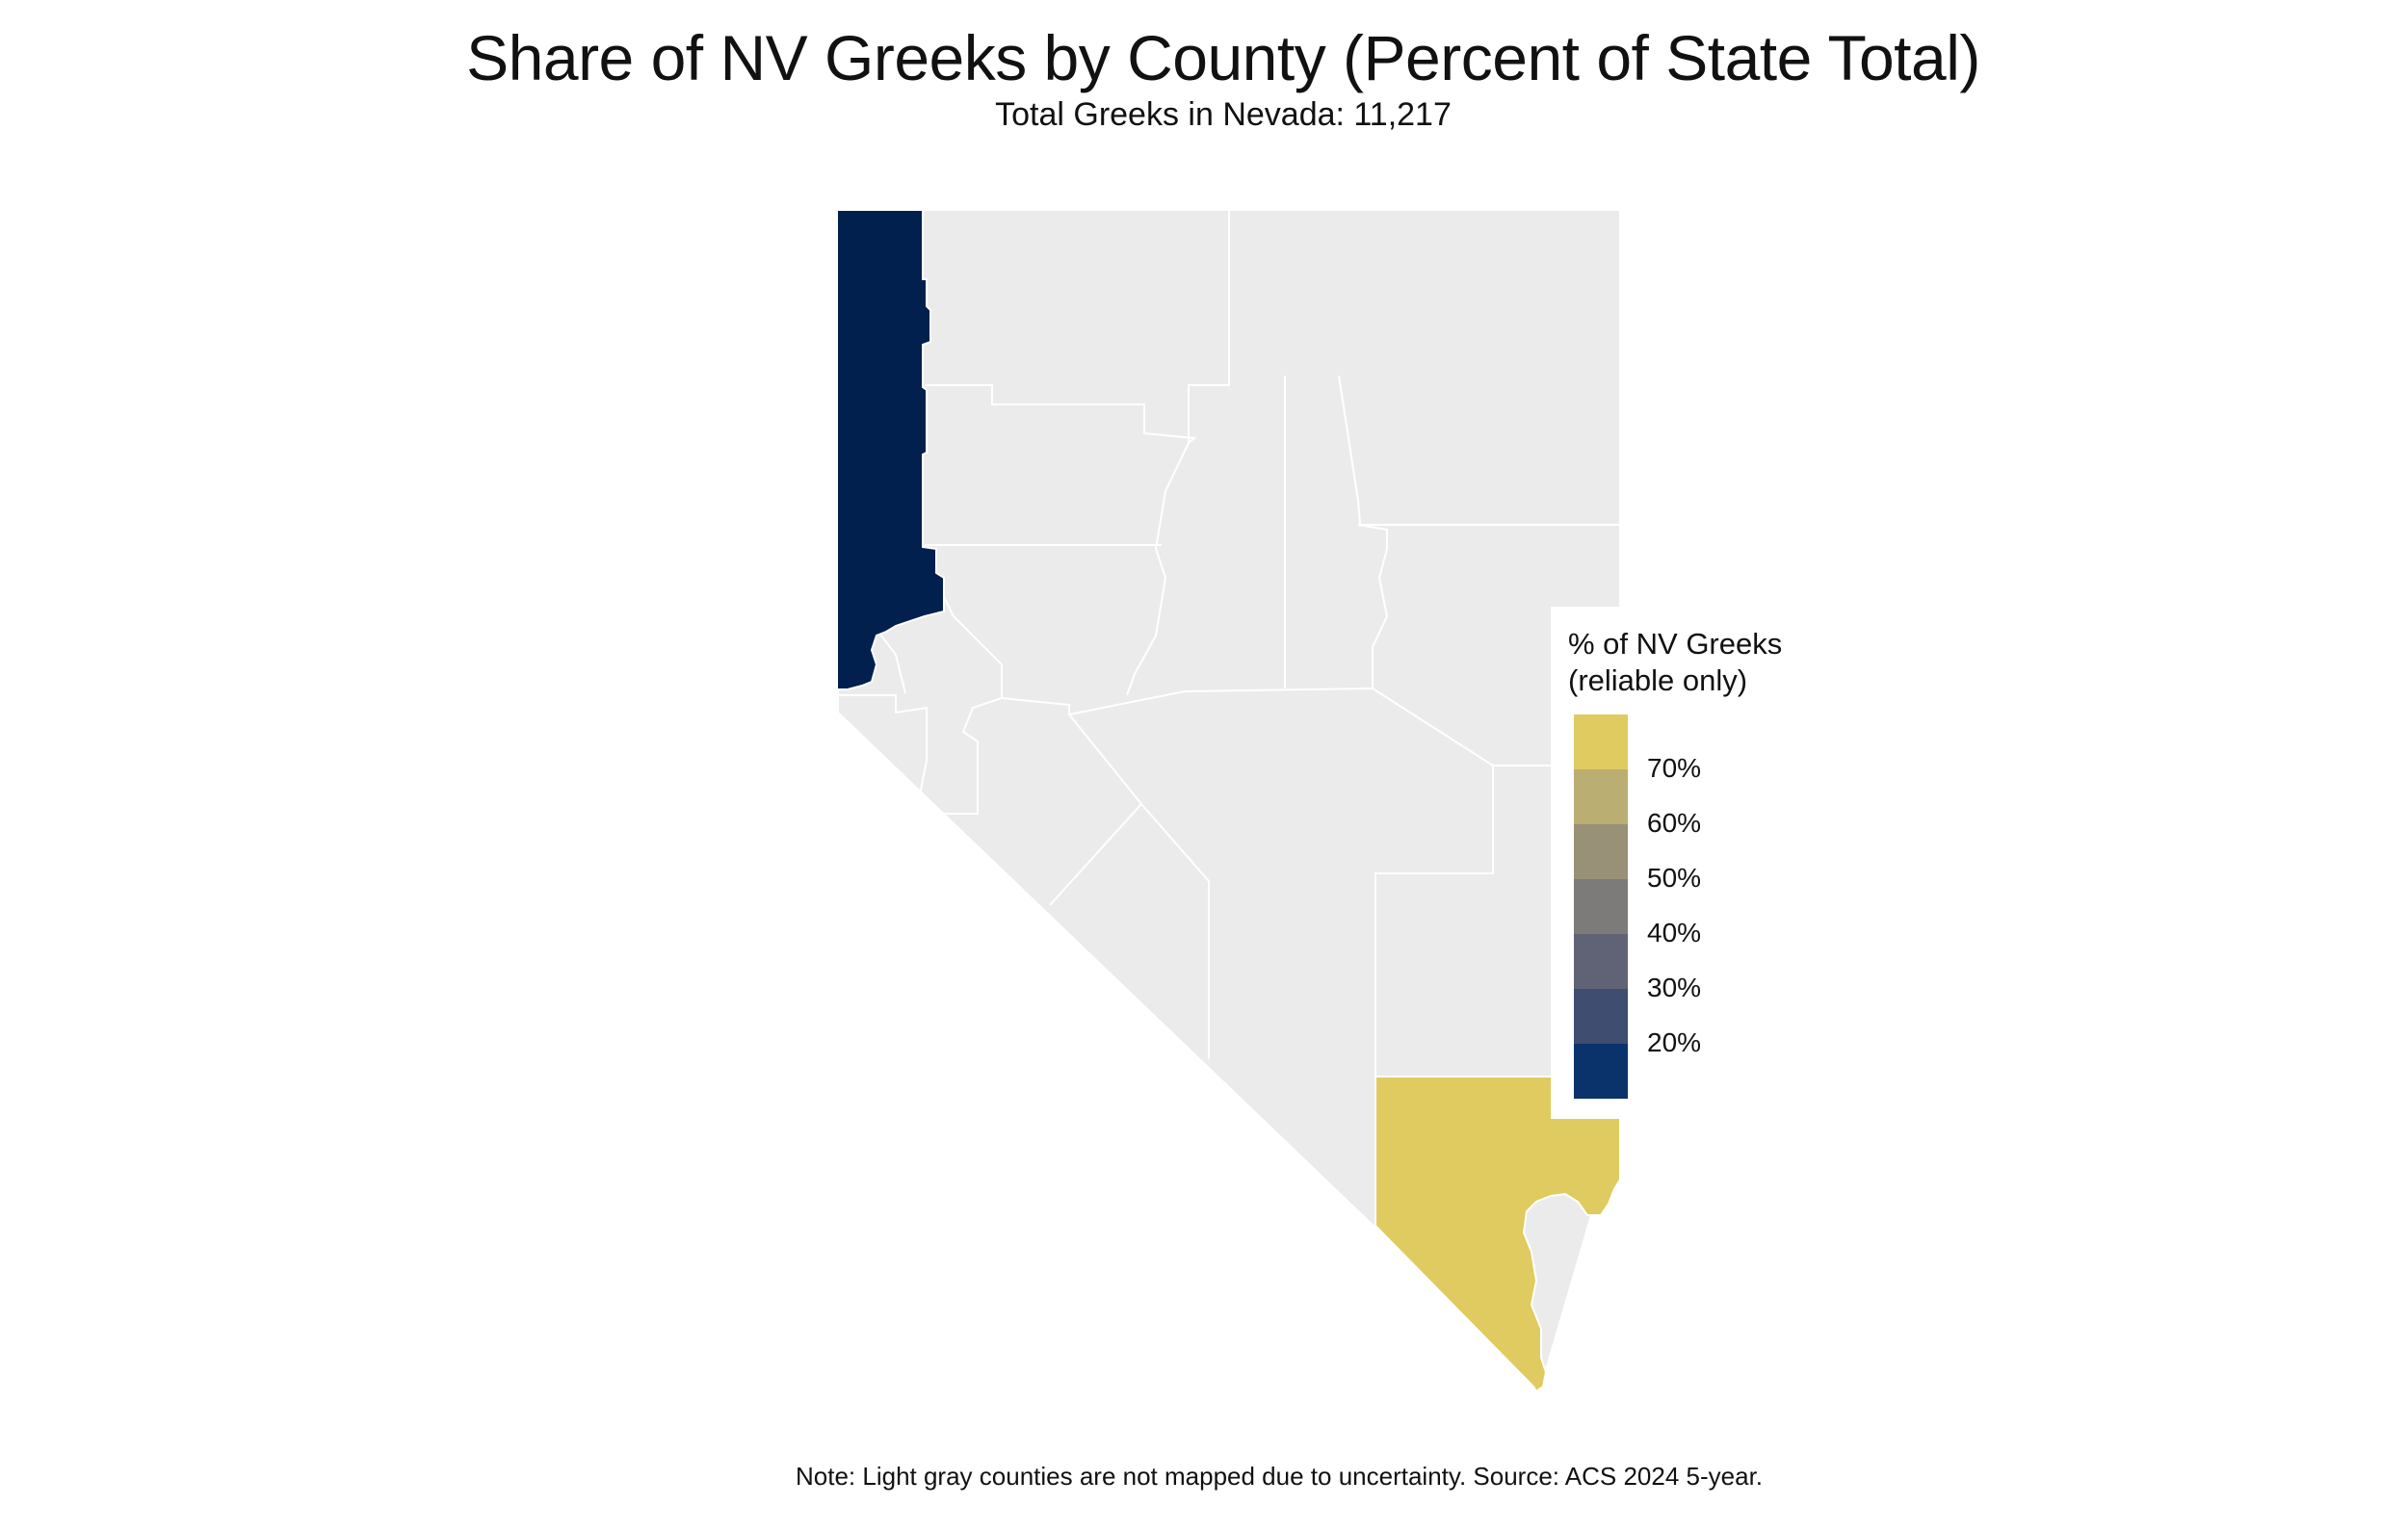 The width and height of the screenshot is (2408, 1532). What do you see at coordinates (890, 449) in the screenshot?
I see `washoe-county` at bounding box center [890, 449].